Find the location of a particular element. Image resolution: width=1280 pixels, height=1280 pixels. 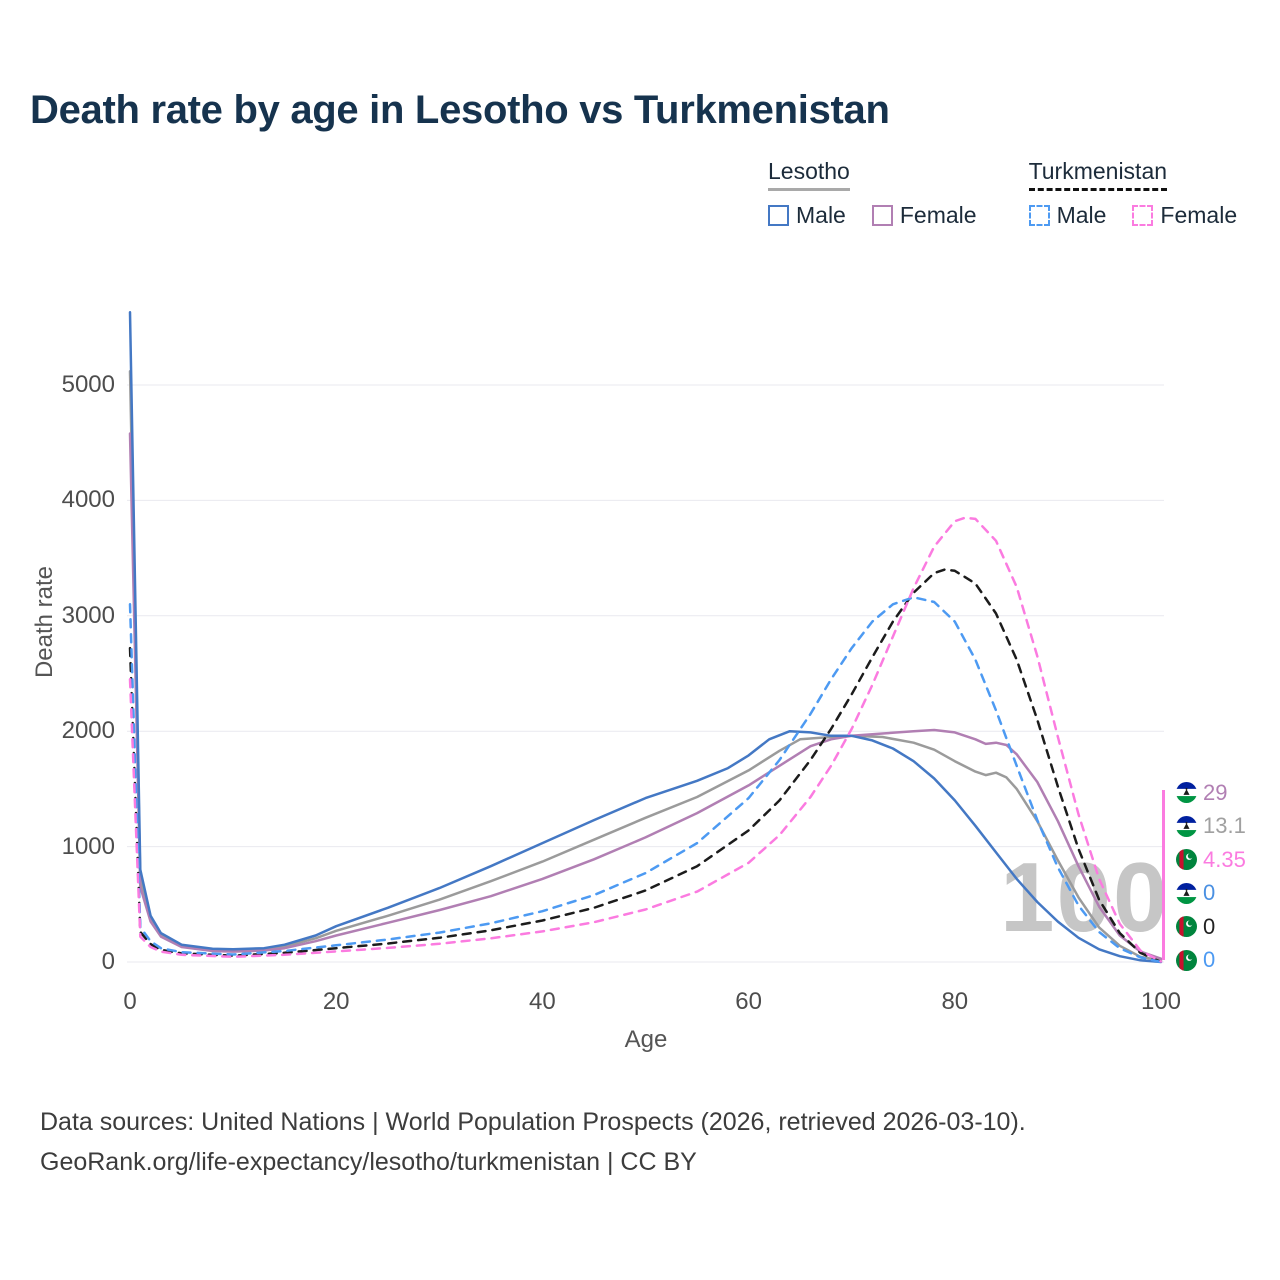

y-axis-title: Death rate is located at coordinates (44, 622).